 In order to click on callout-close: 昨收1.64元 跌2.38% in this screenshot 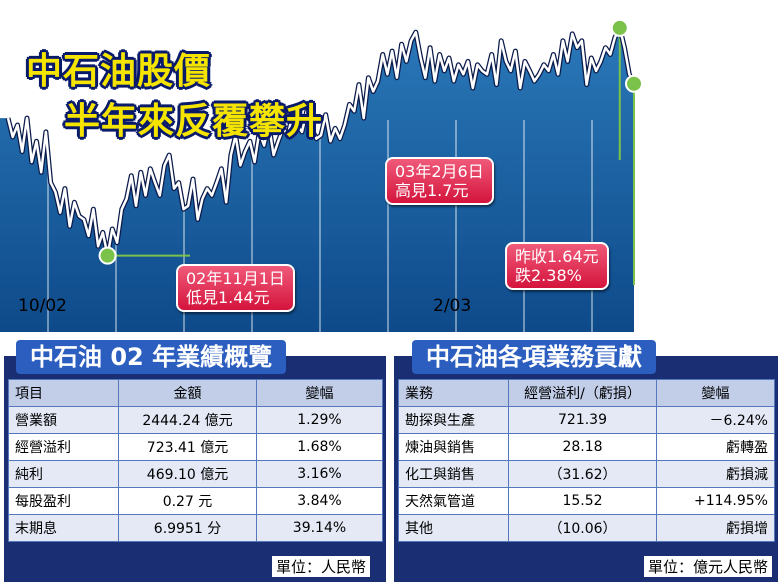, I will do `click(557, 266)`.